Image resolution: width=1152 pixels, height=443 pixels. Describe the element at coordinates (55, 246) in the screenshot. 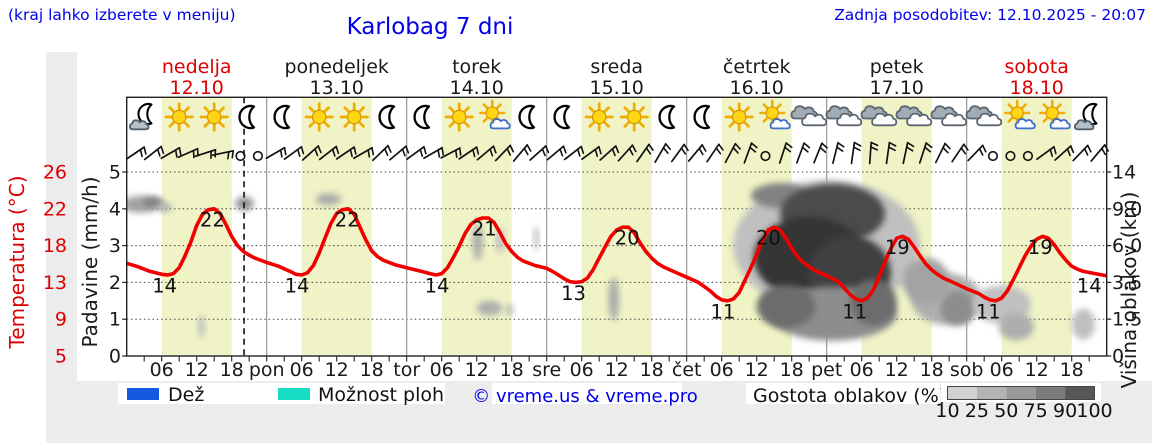

I see `temperature-tick-label: 18` at that location.